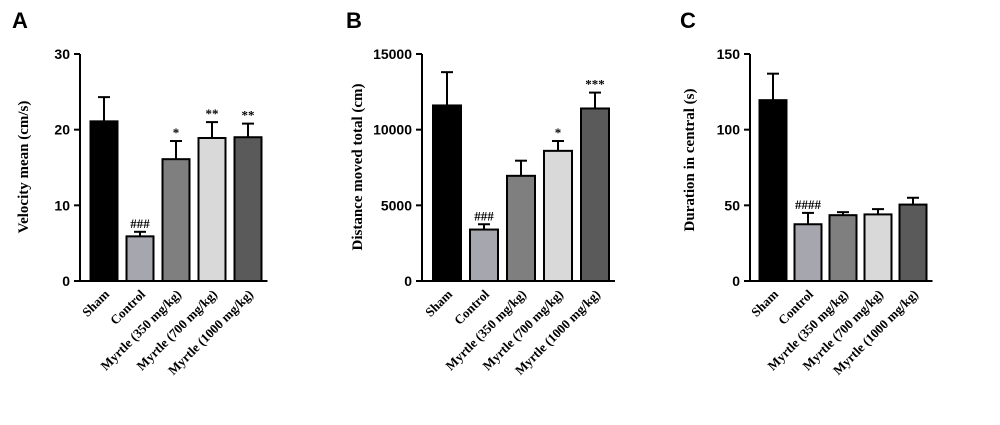 This screenshot has width=1000, height=425. I want to click on panel-a-ytick-label: 30, so click(62, 54).